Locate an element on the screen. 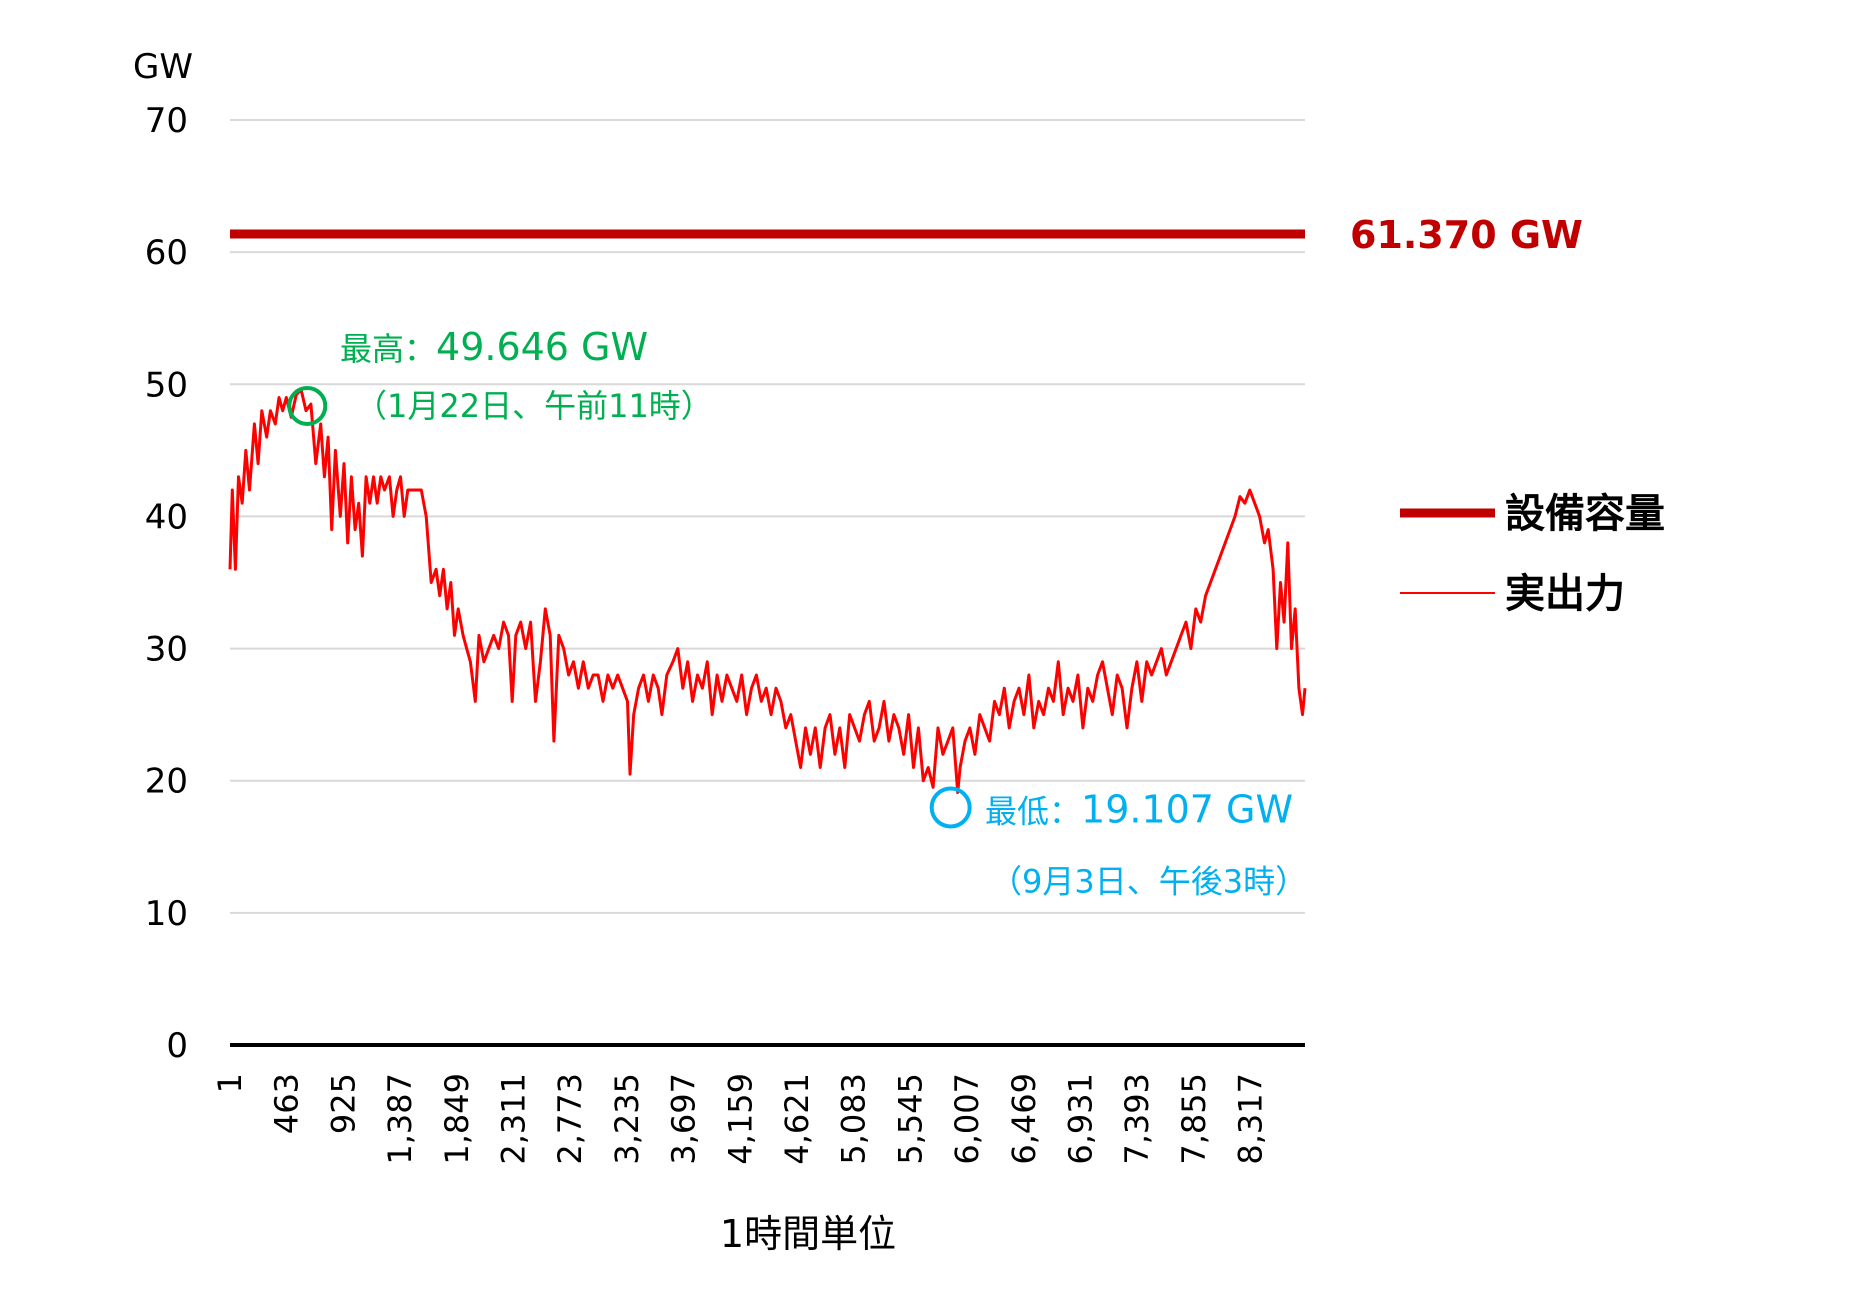 The height and width of the screenshot is (1289, 1870). x-axis-label: 1時間単位 is located at coordinates (808, 1234).